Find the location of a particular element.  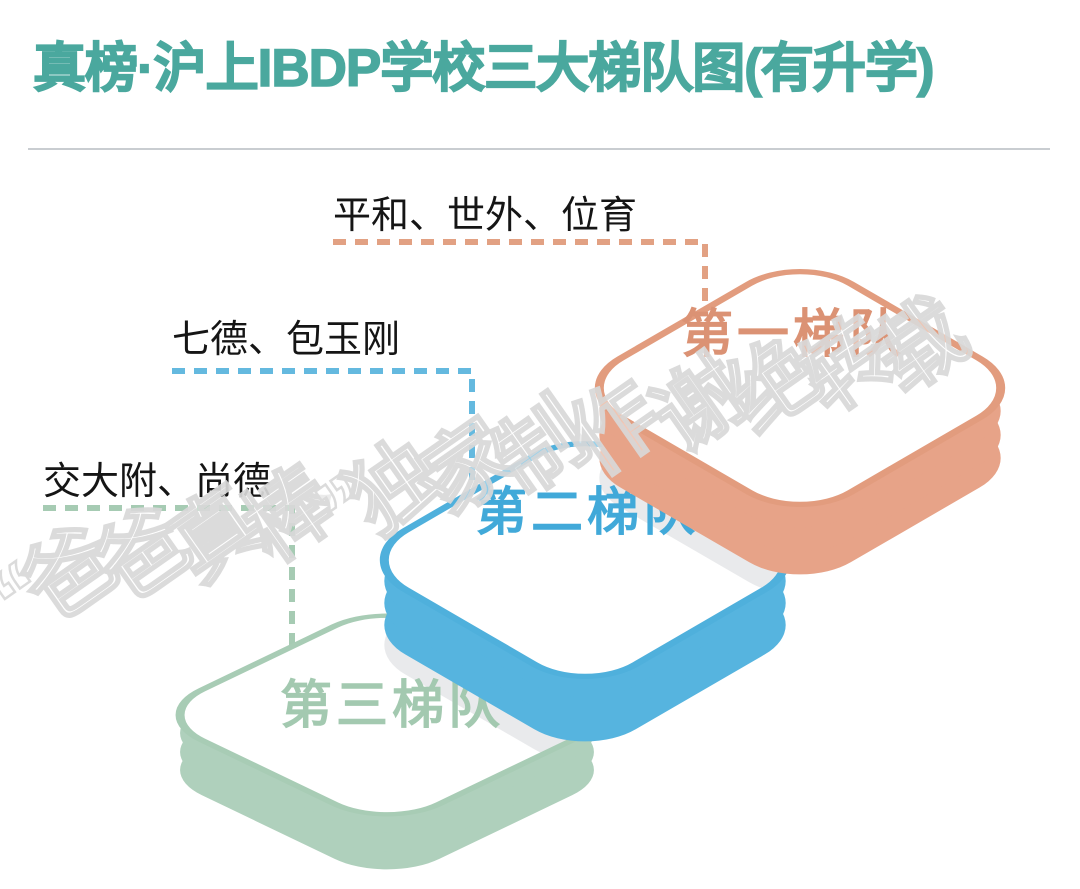

tier1-connector-line is located at coordinates (520, 279).